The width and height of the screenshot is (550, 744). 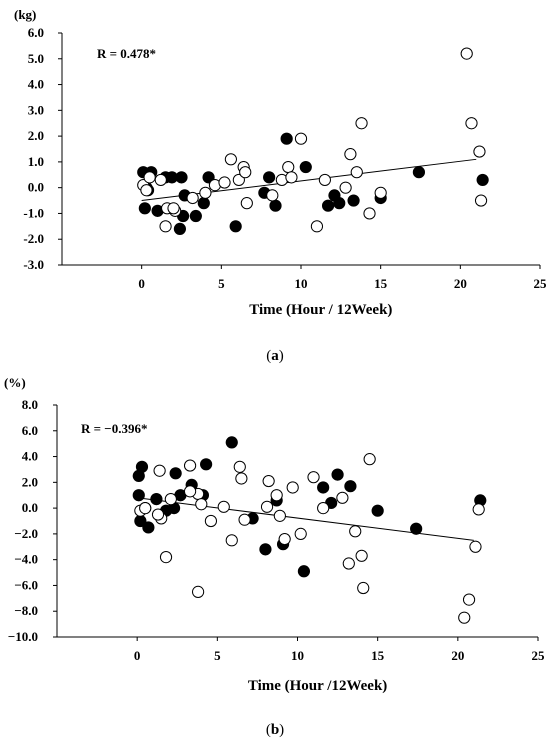 What do you see at coordinates (275, 730) in the screenshot?
I see `panel-label: (b)` at bounding box center [275, 730].